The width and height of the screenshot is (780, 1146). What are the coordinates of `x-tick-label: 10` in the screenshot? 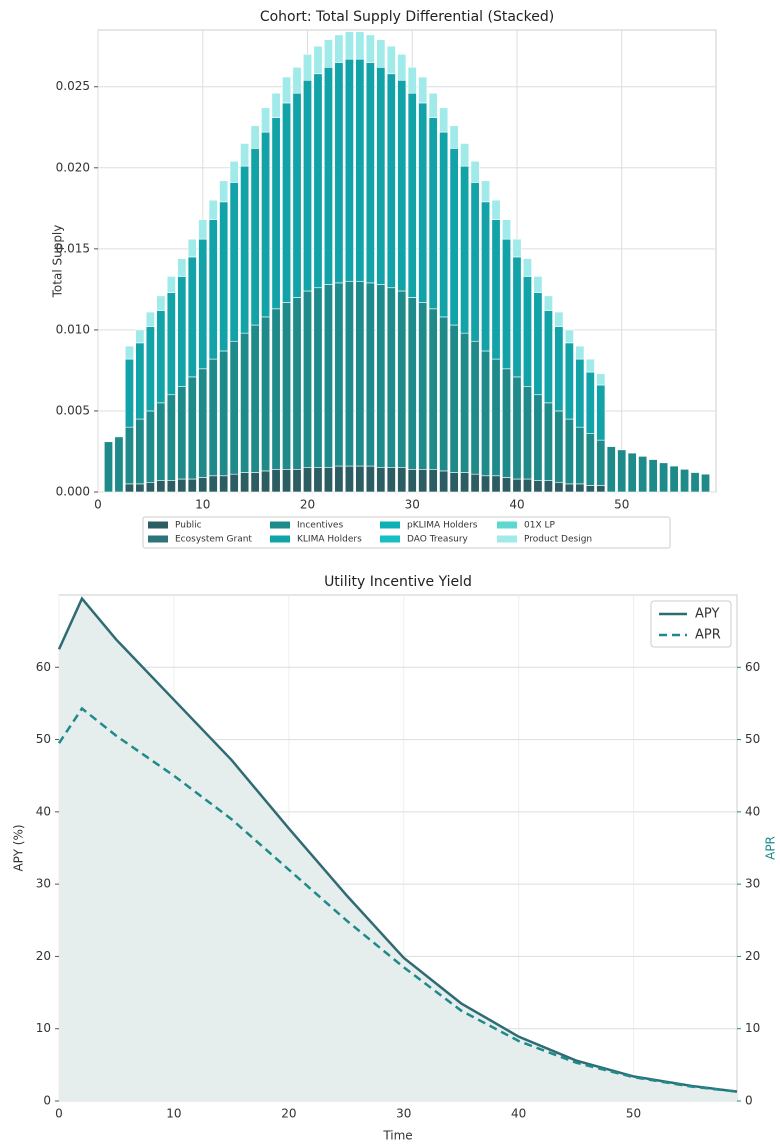 It's located at (202, 505).